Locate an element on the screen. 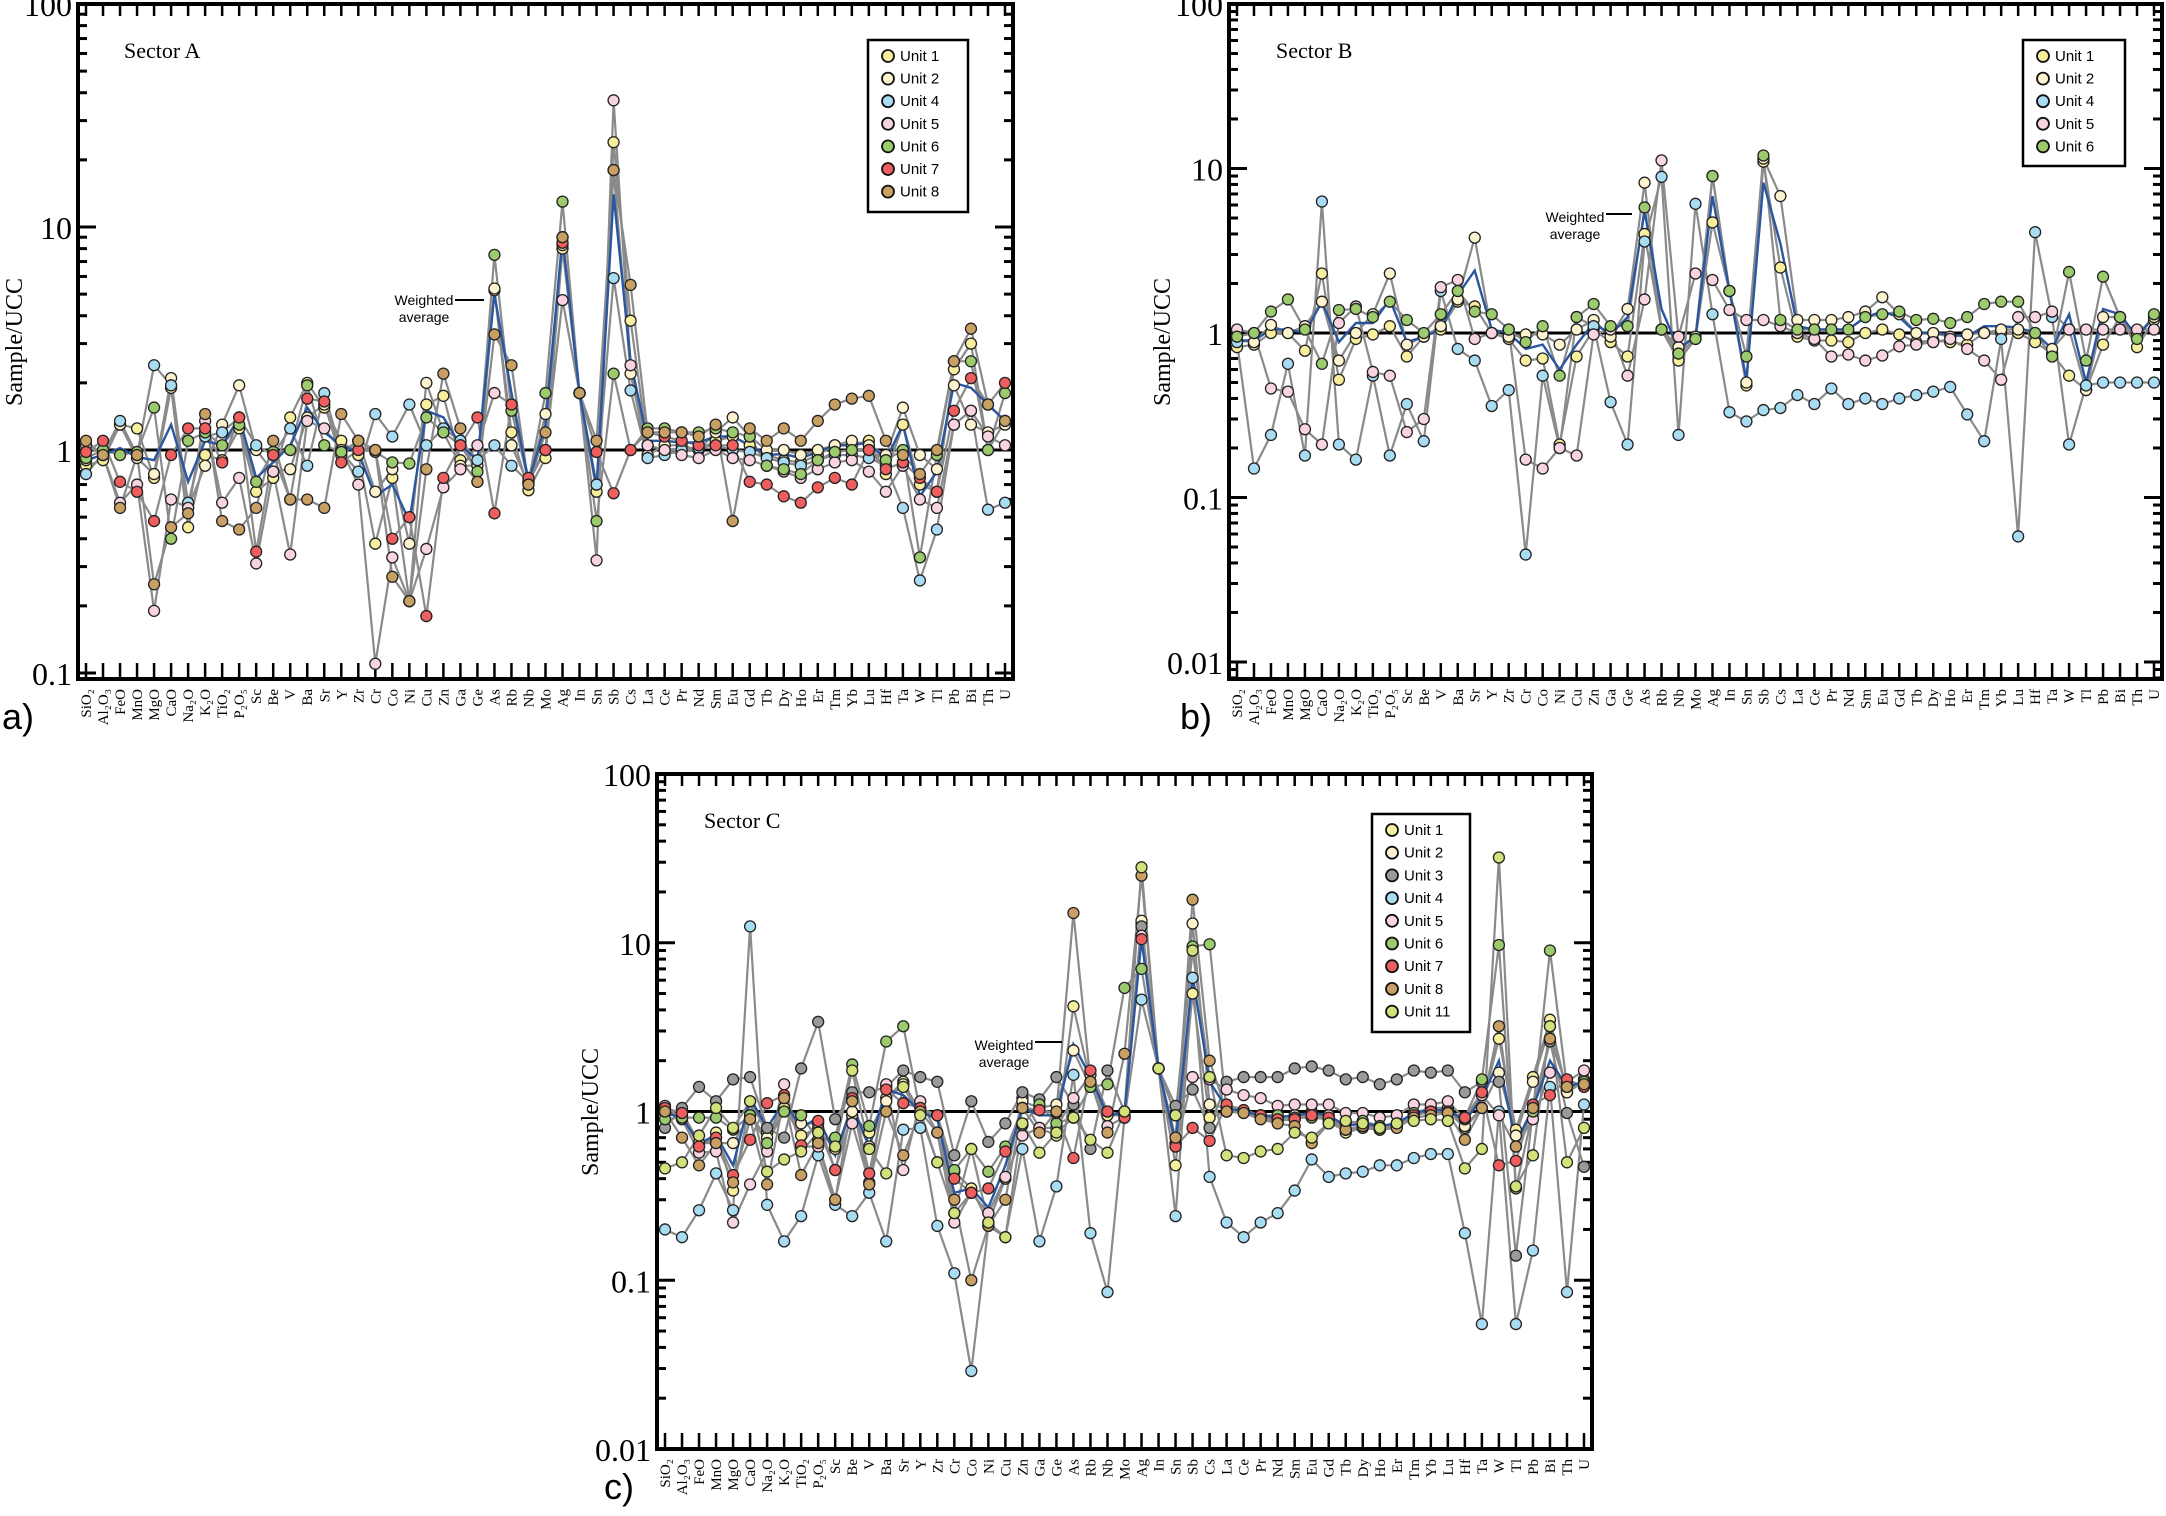 This screenshot has height=1516, width=2166. x-tick-label: Co is located at coordinates (393, 698).